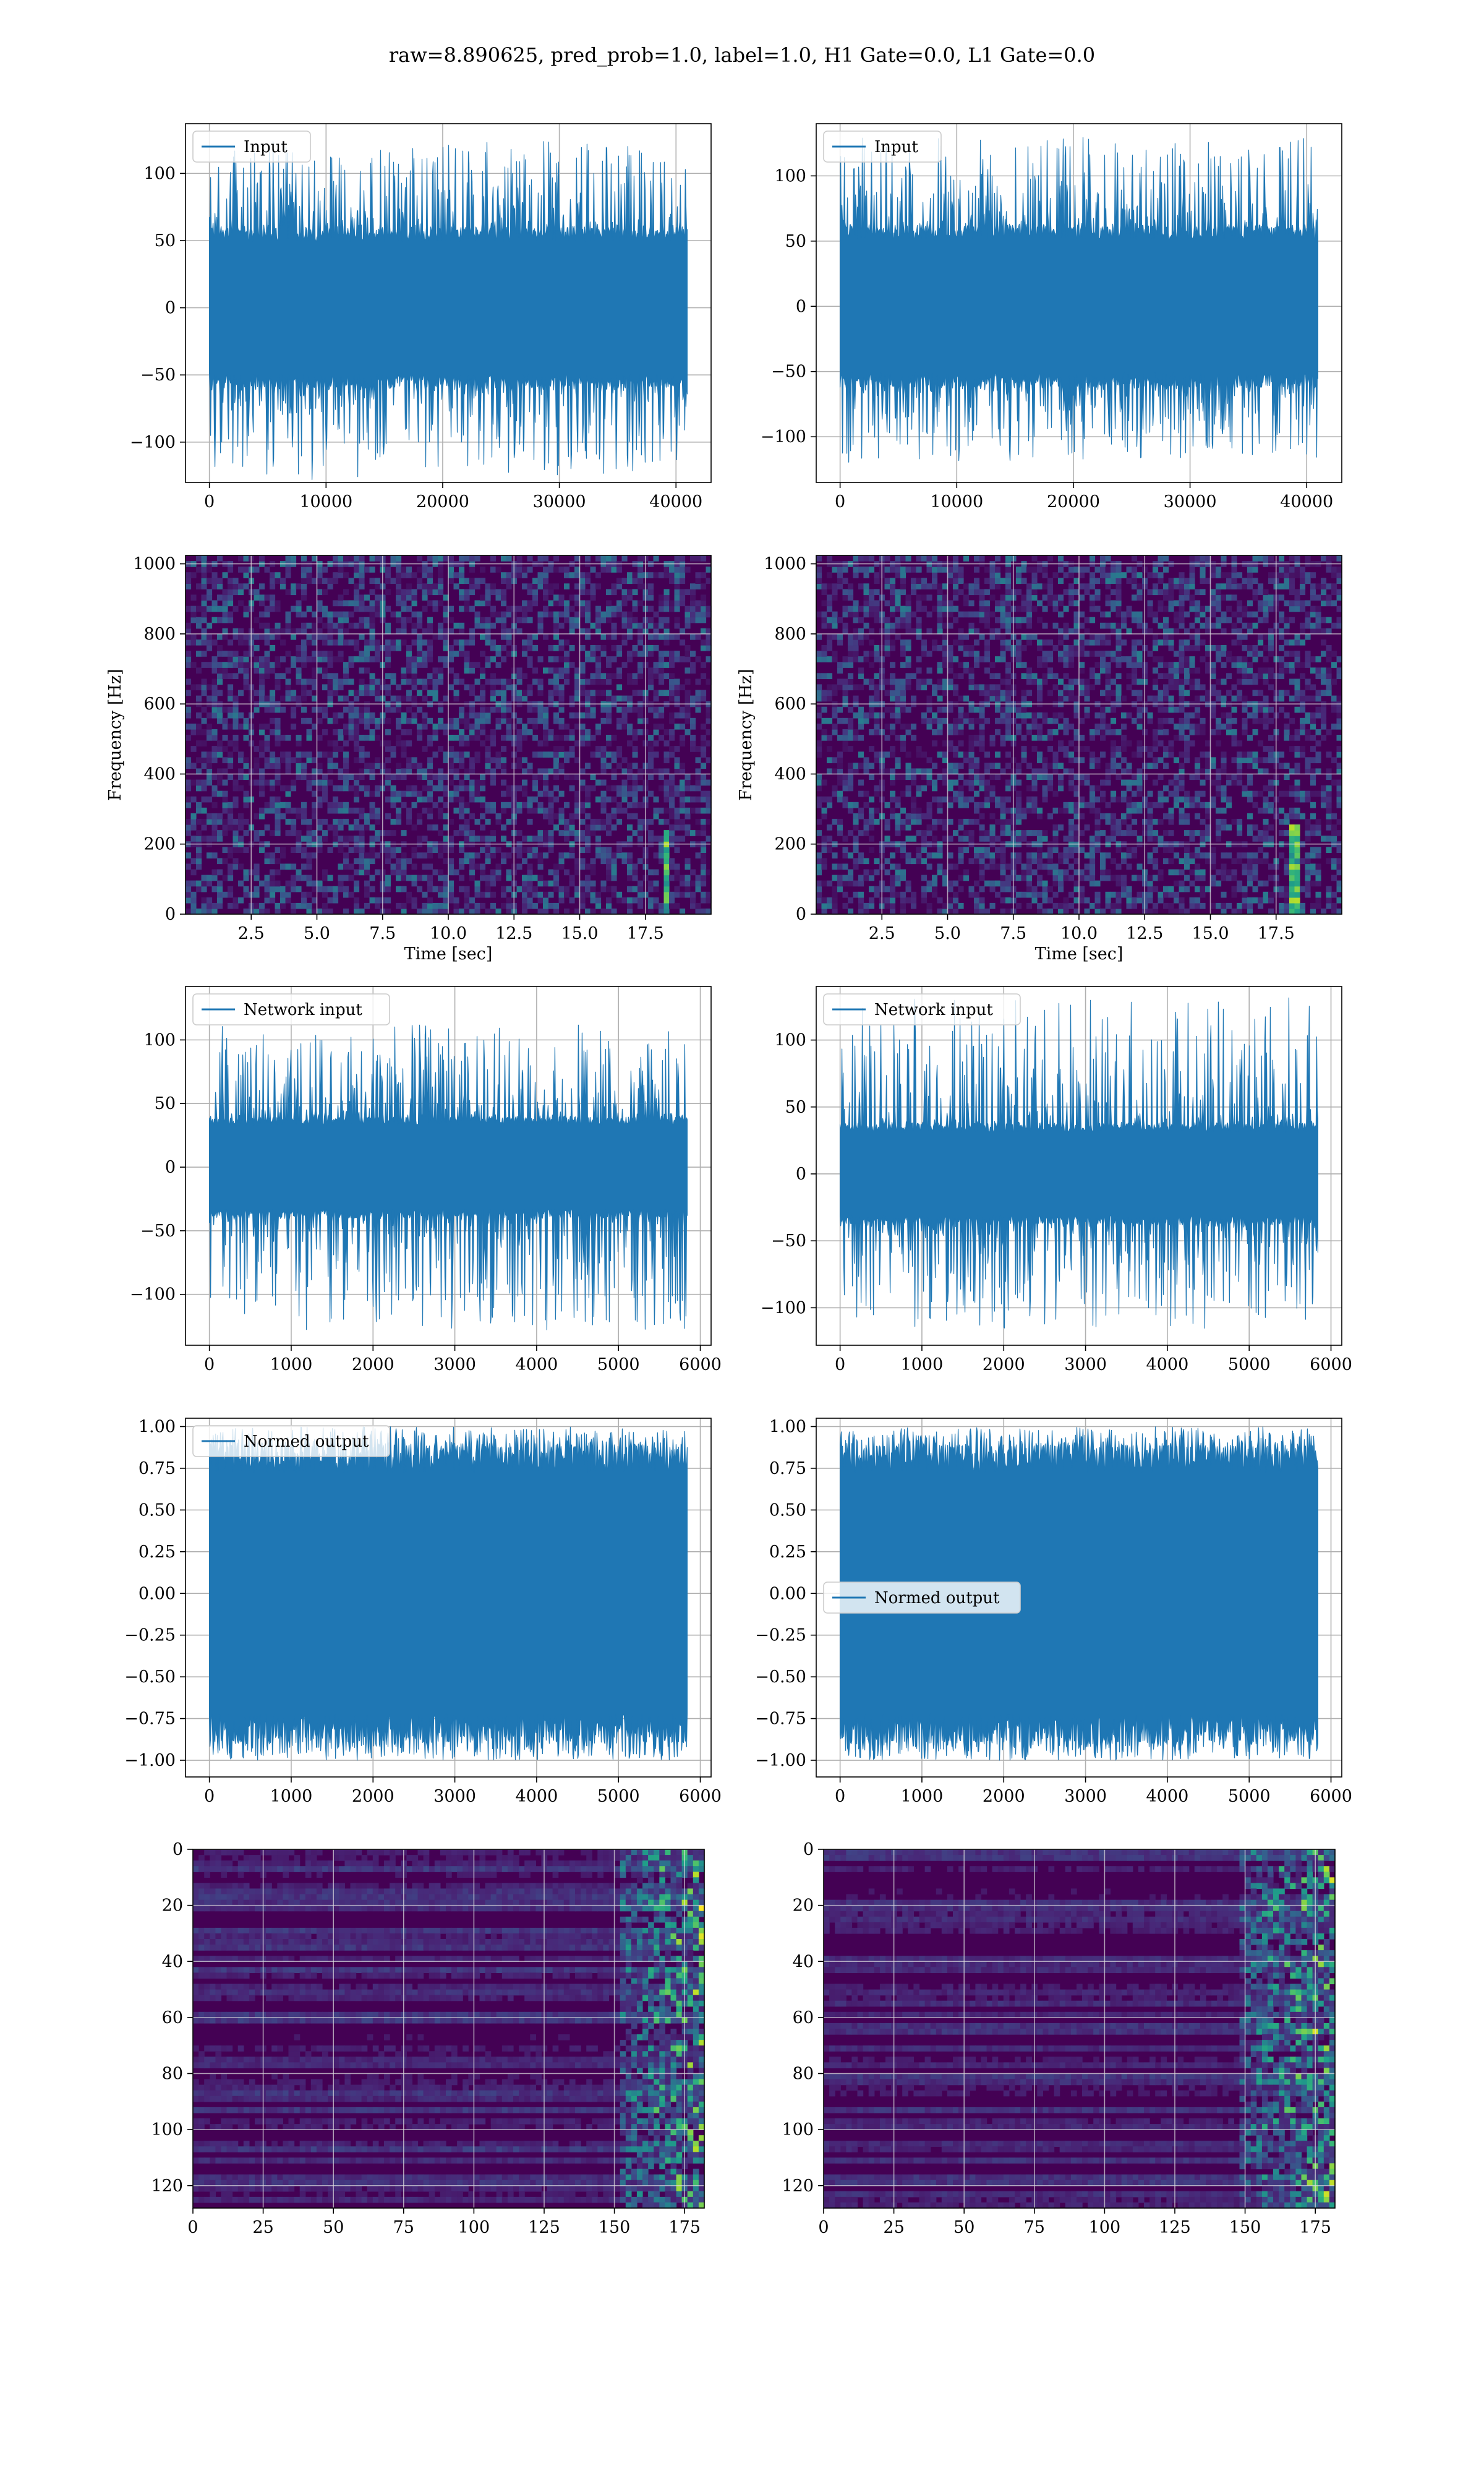  Describe the element at coordinates (684, 2227) in the screenshot. I see `x-tick-label-7: 175` at that location.